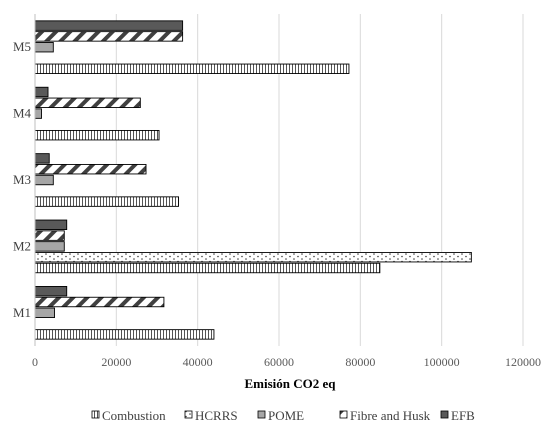 The height and width of the screenshot is (437, 550). What do you see at coordinates (192, 69) in the screenshot?
I see `bar-m5-combustion` at bounding box center [192, 69].